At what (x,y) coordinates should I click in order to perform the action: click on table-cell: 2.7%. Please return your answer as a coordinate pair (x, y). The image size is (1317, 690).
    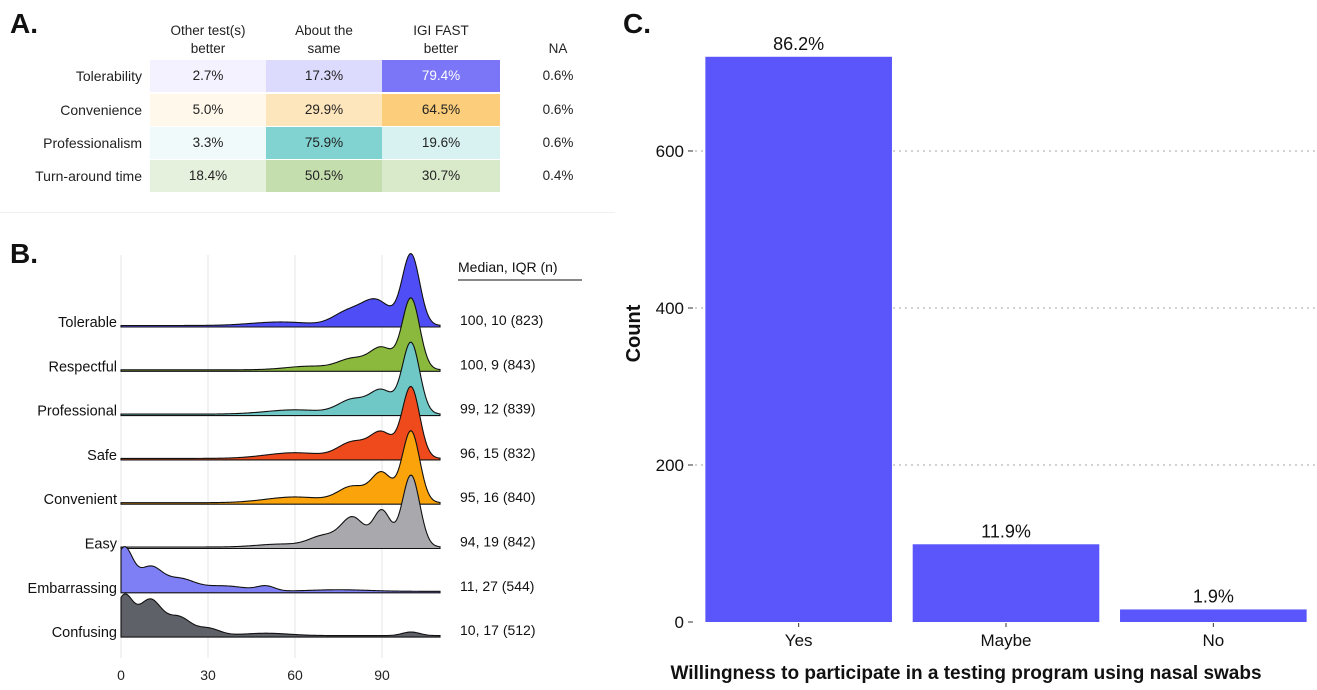
    Looking at the image, I should click on (208, 76).